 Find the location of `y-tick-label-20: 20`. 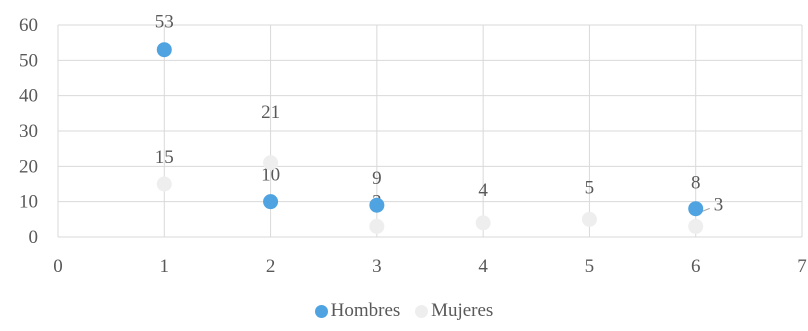

y-tick-label-20: 20 is located at coordinates (28, 166).